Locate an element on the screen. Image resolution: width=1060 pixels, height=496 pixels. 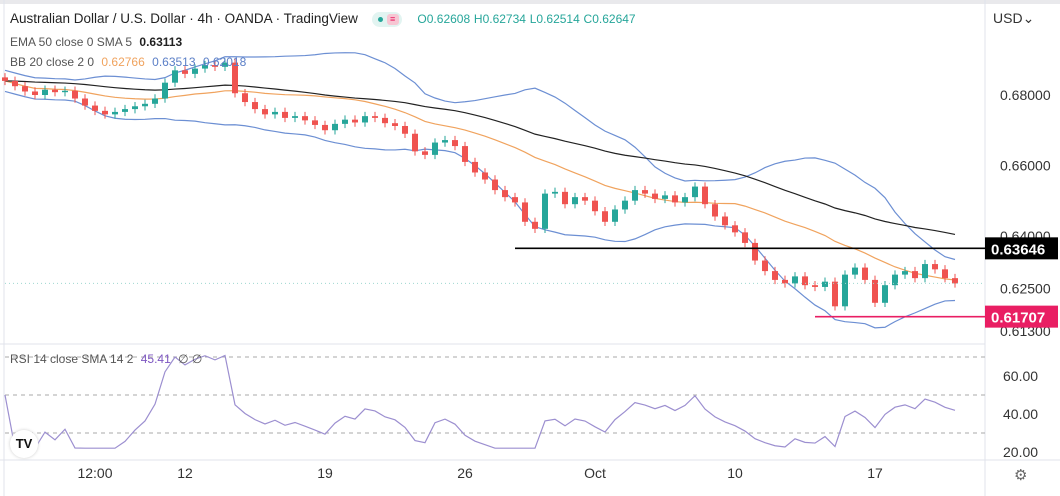
currency-selector: USD⌄ is located at coordinates (1013, 18).